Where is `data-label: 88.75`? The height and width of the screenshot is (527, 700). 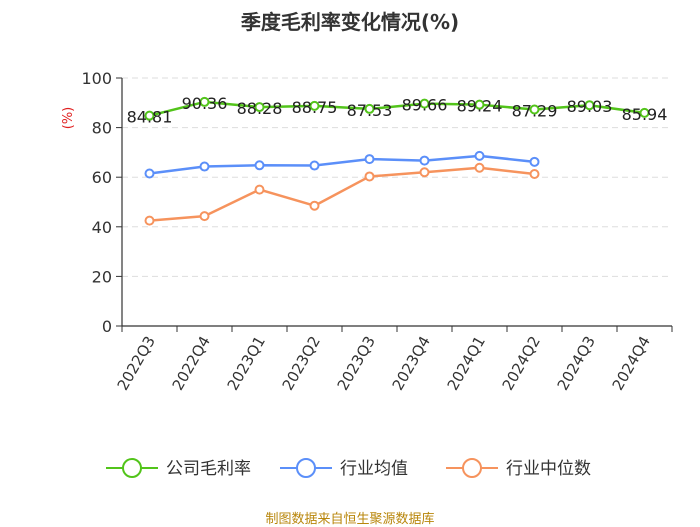 data-label: 88.75 is located at coordinates (315, 107).